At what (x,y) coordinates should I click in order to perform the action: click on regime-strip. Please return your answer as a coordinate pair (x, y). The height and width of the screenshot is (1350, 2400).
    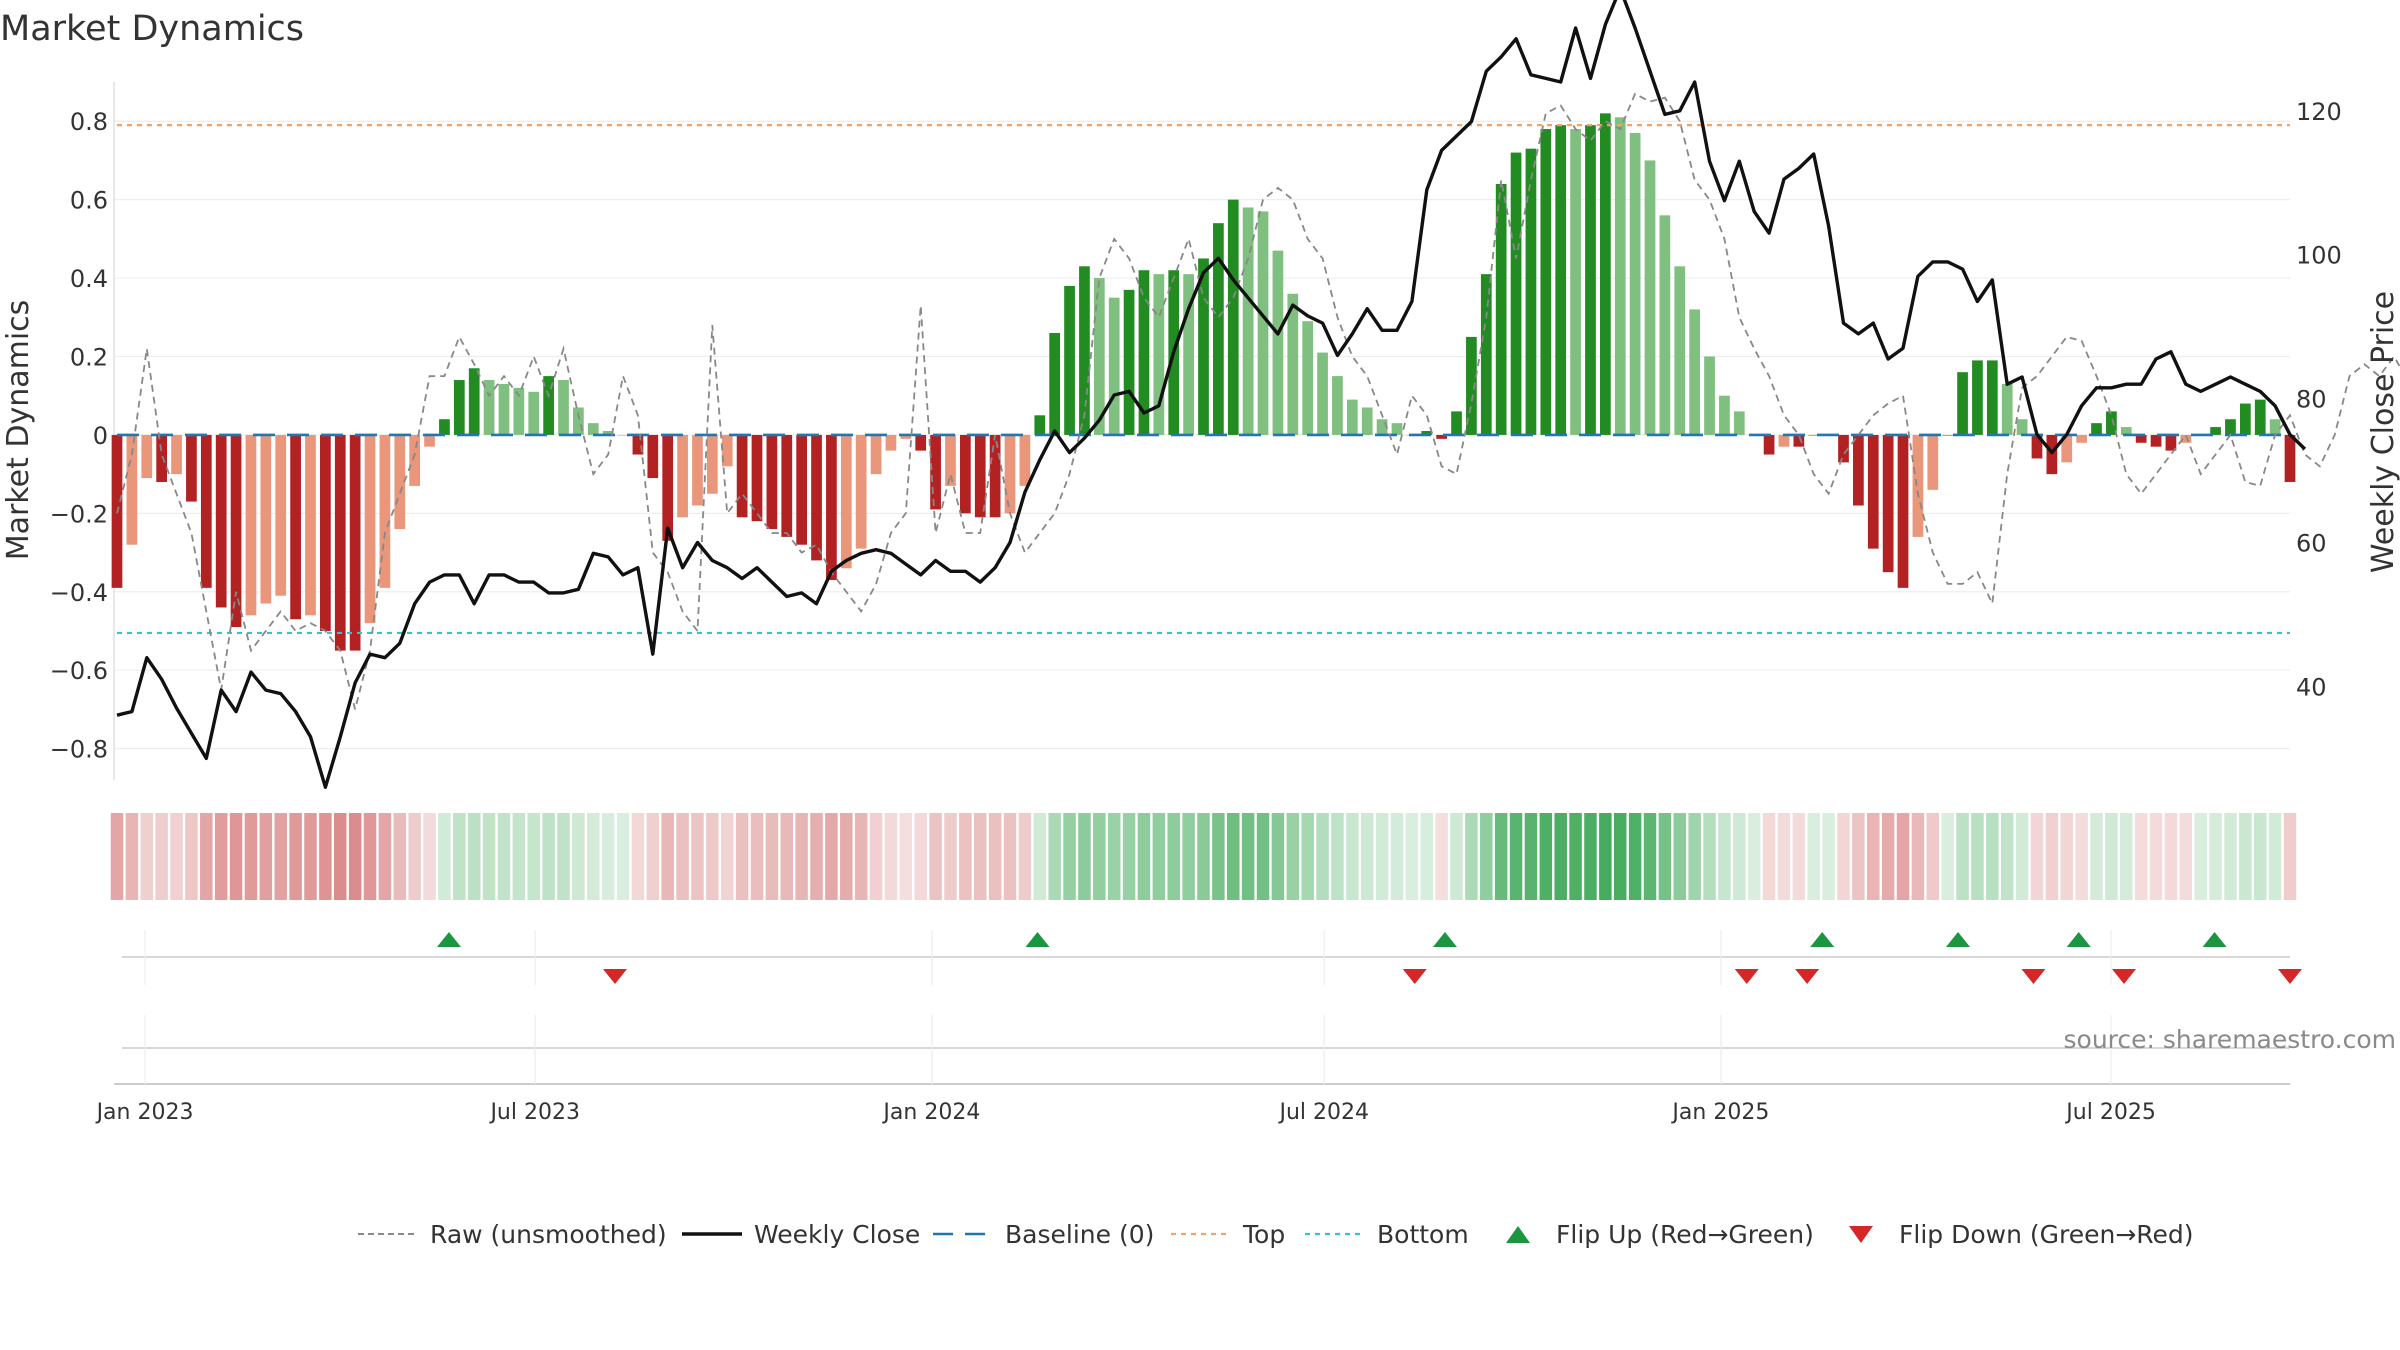
    Looking at the image, I should click on (1203, 856).